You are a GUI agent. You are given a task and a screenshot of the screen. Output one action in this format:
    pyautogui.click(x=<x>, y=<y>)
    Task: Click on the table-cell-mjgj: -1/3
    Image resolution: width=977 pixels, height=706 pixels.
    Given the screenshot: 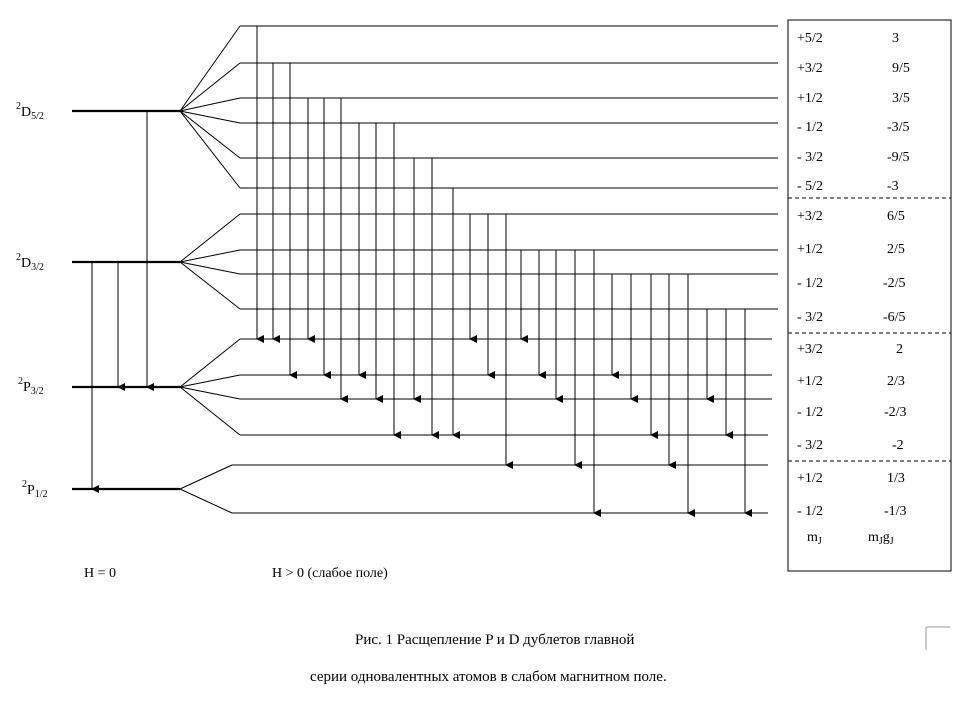 What is the action you would take?
    pyautogui.click(x=895, y=511)
    